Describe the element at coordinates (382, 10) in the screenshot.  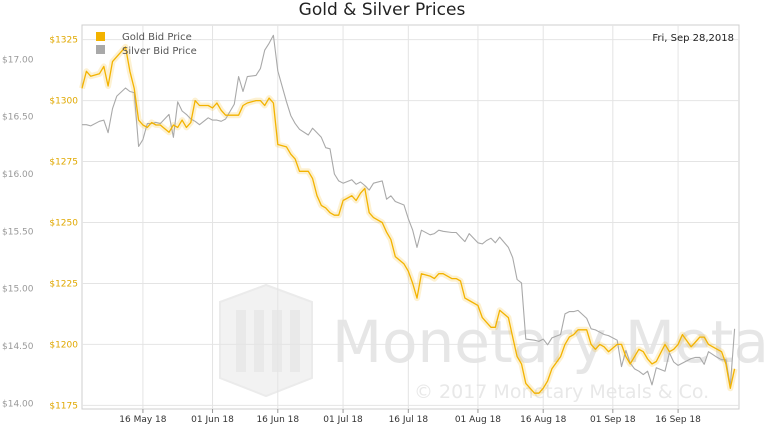
I see `chart-title: Gold & Silver Prices` at that location.